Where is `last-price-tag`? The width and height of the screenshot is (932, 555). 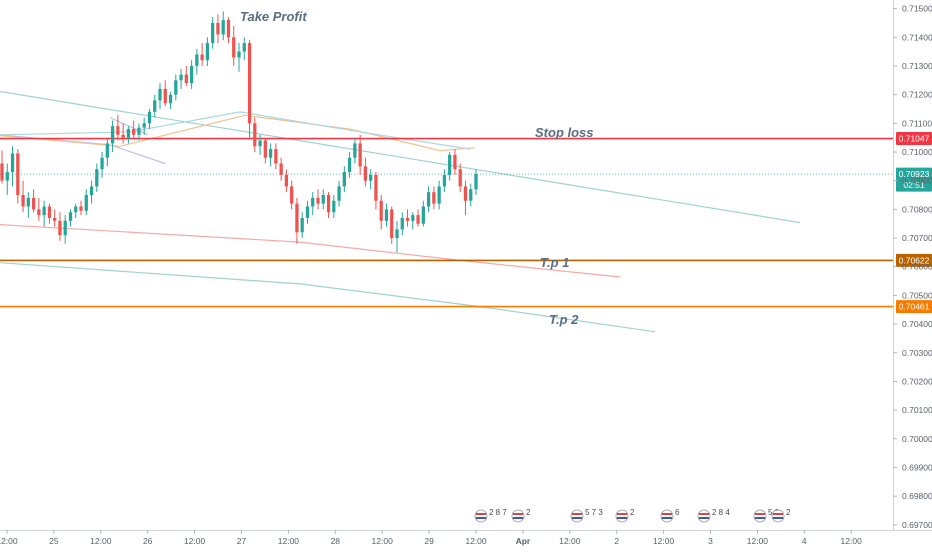
last-price-tag is located at coordinates (914, 179).